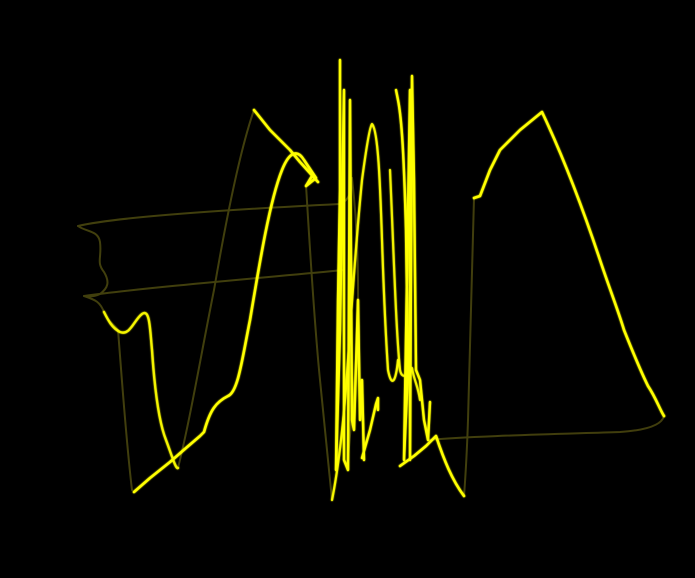 The height and width of the screenshot is (578, 695). I want to click on faint-trace-lower, so click(214, 283).